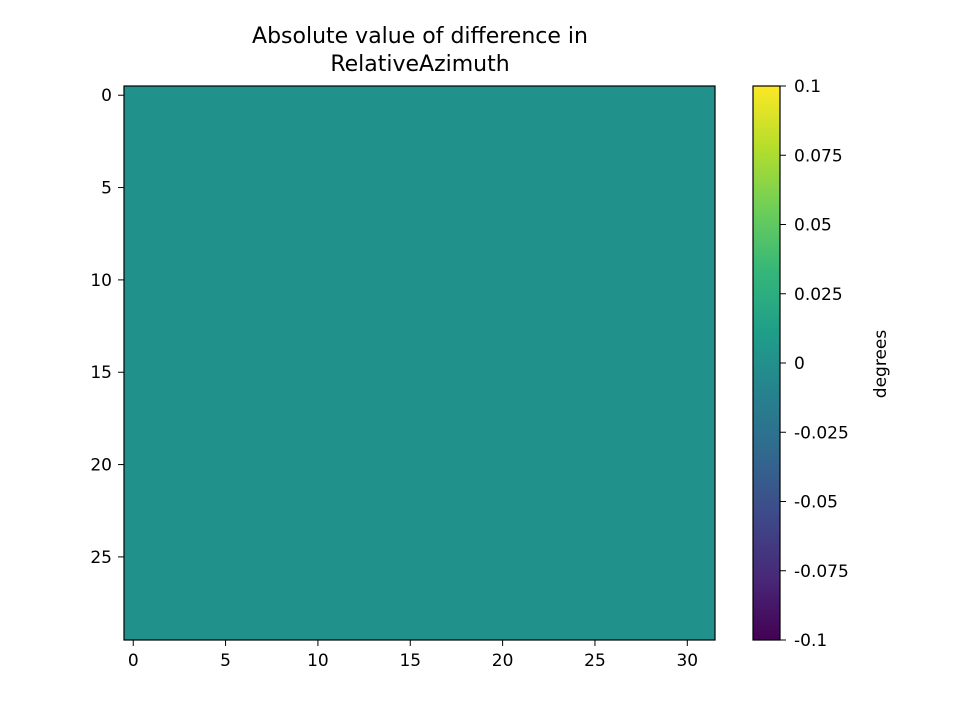  I want to click on x-tick-label: 15, so click(410, 661).